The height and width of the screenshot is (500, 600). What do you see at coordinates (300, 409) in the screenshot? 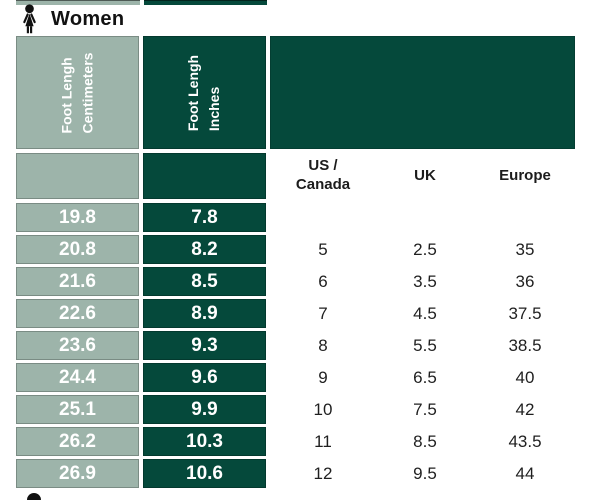
I see `table-row: 25.1 9.9 10 7.5 42` at bounding box center [300, 409].